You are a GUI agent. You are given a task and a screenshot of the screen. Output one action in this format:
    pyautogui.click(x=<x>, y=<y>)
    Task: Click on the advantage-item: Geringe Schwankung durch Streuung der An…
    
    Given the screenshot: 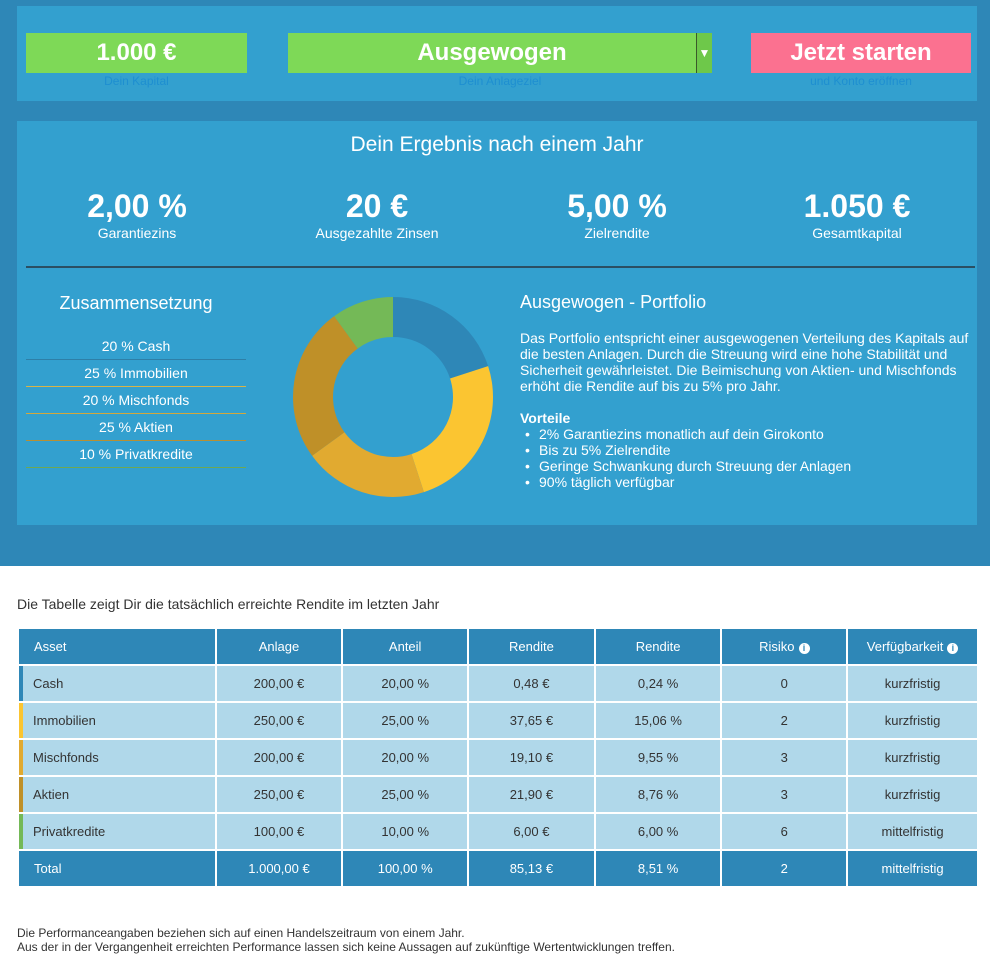 What is the action you would take?
    pyautogui.click(x=746, y=466)
    